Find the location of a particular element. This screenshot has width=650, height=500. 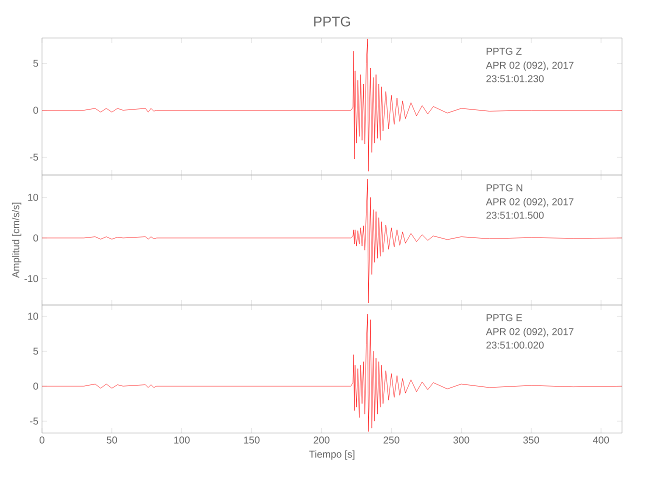

y-axis-title: Amplitud [cm/s/s] is located at coordinates (17, 240).